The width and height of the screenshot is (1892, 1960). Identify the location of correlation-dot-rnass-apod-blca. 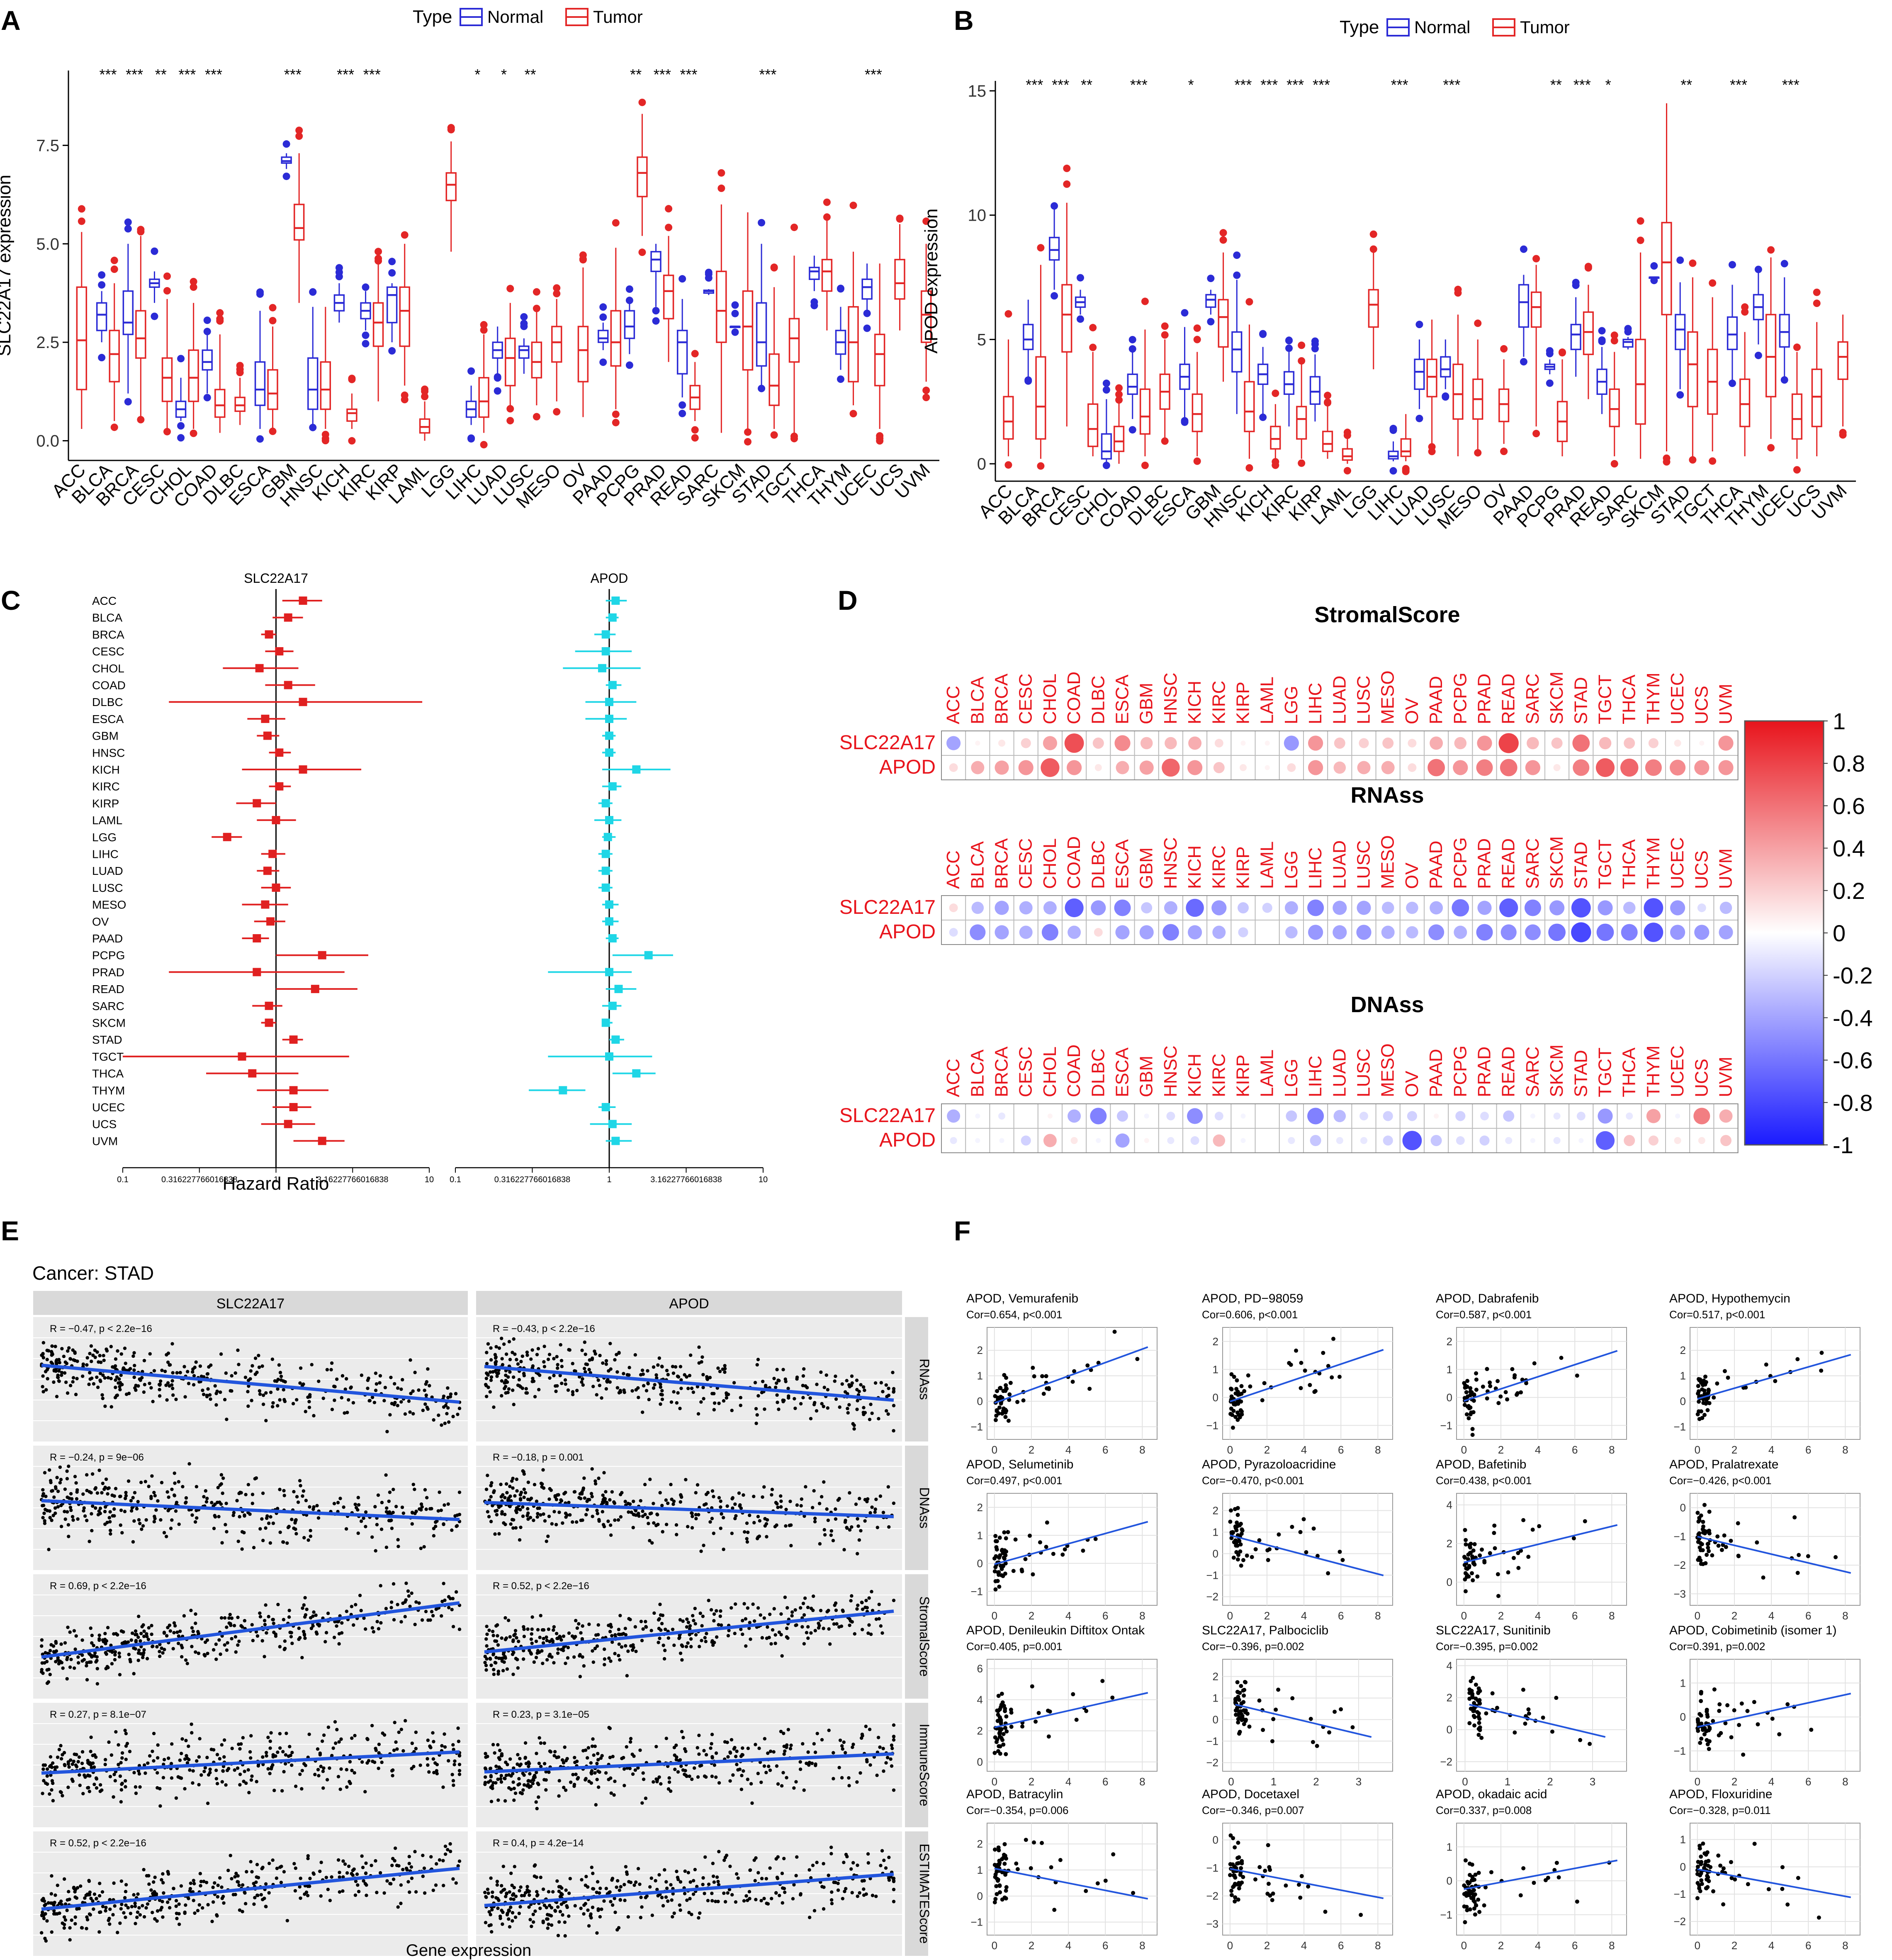
(978, 932).